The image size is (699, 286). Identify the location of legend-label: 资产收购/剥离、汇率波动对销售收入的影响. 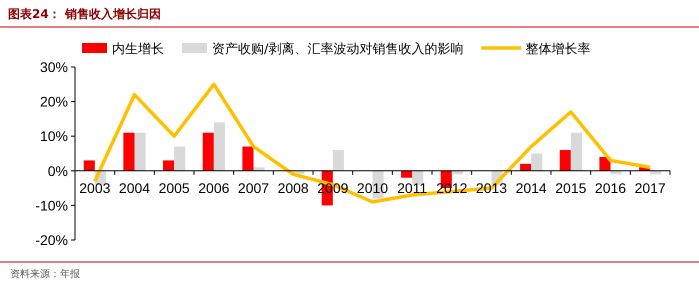
(338, 49).